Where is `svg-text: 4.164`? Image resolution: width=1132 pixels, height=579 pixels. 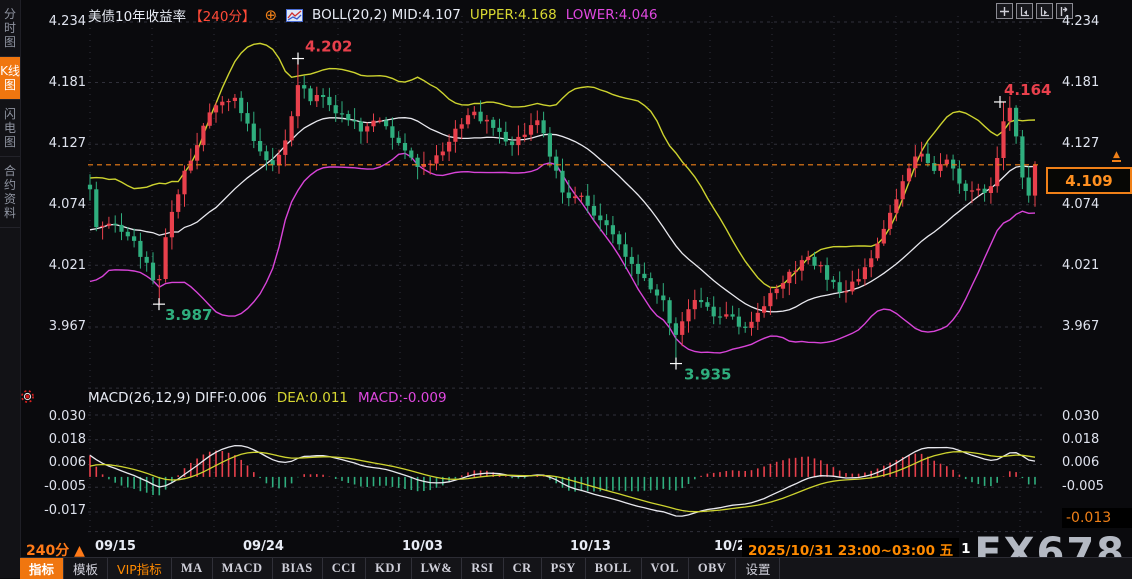 svg-text: 4.164 is located at coordinates (1027, 90).